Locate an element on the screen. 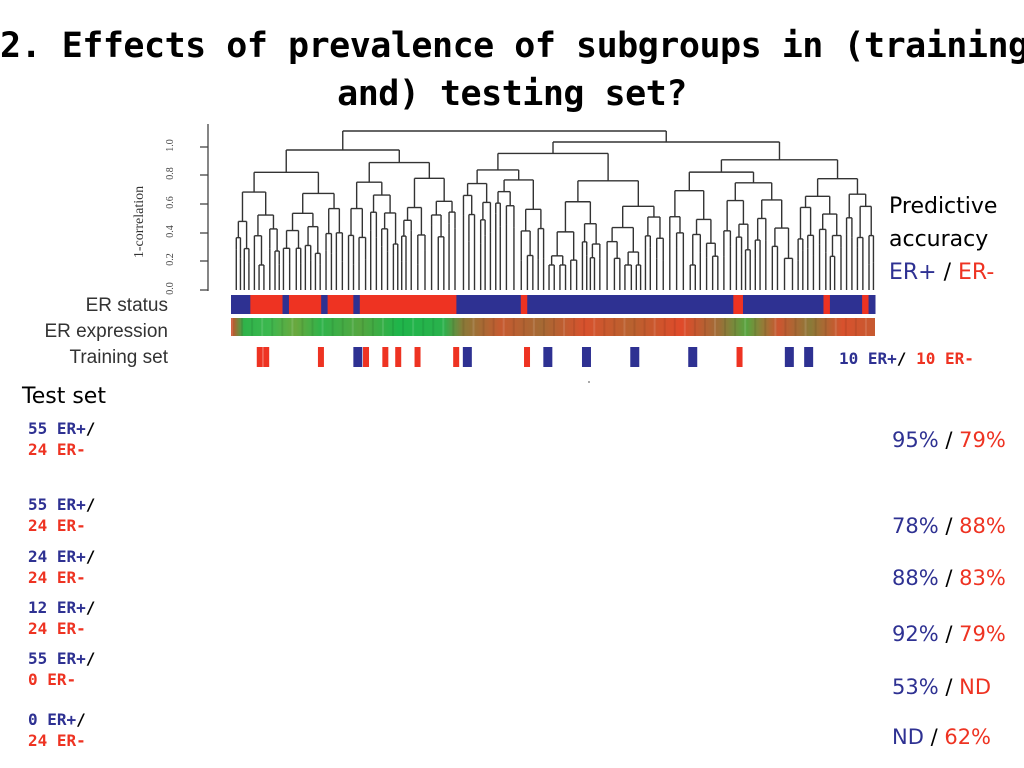 The width and height of the screenshot is (1024, 768). accuracy-value: 88% / 83% is located at coordinates (949, 578).